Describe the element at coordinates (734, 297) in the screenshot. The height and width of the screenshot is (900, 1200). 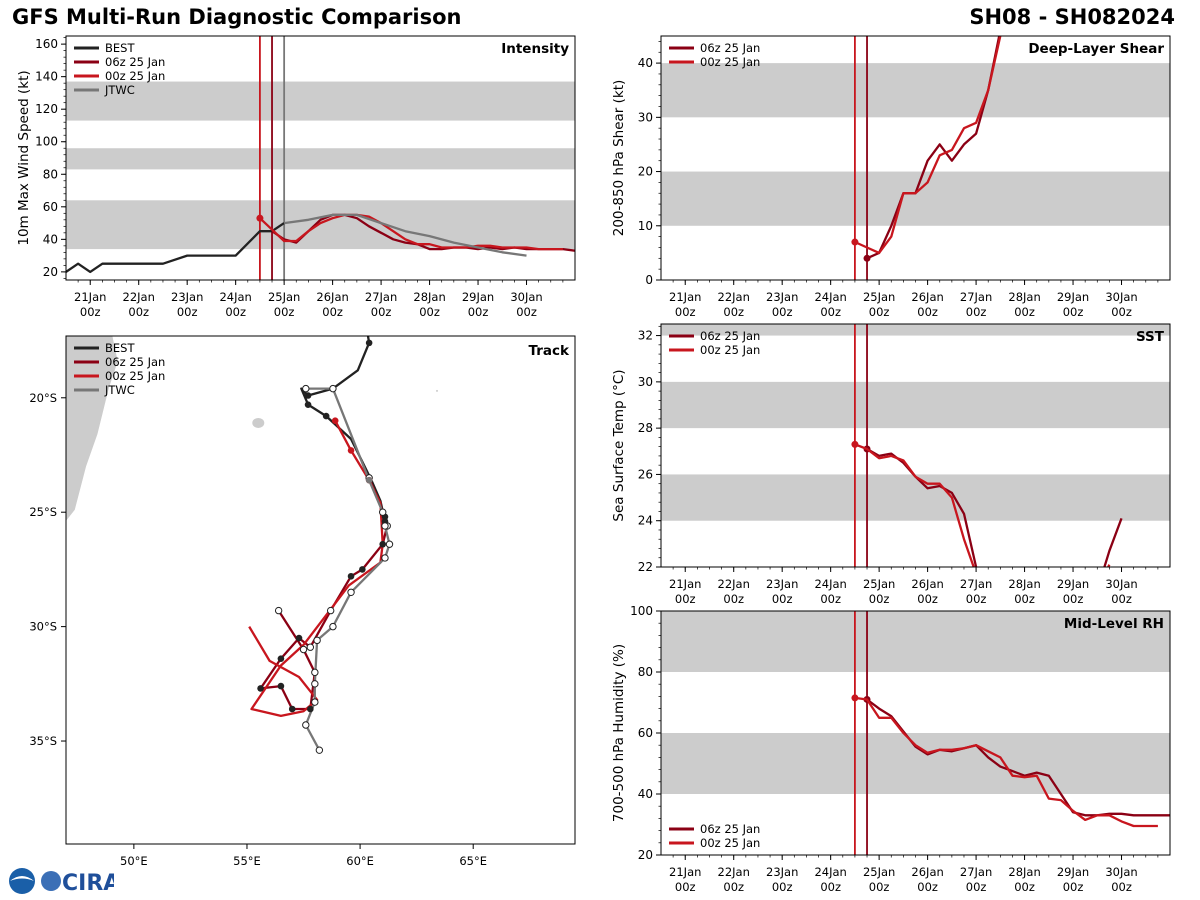
I see `shear-xtick-label-day: 22Jan` at that location.